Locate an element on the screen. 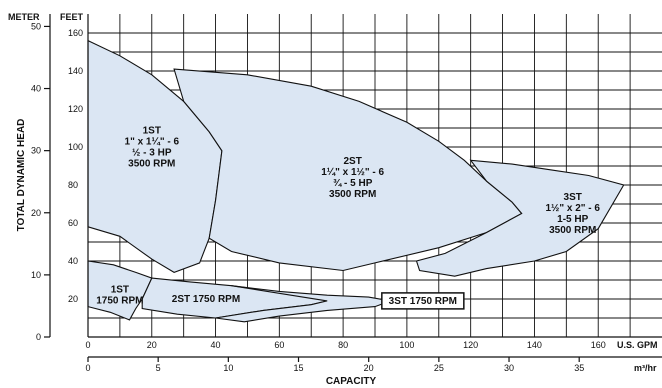 The width and height of the screenshot is (662, 388). m3hr-tick-label: 0 is located at coordinates (87, 368).